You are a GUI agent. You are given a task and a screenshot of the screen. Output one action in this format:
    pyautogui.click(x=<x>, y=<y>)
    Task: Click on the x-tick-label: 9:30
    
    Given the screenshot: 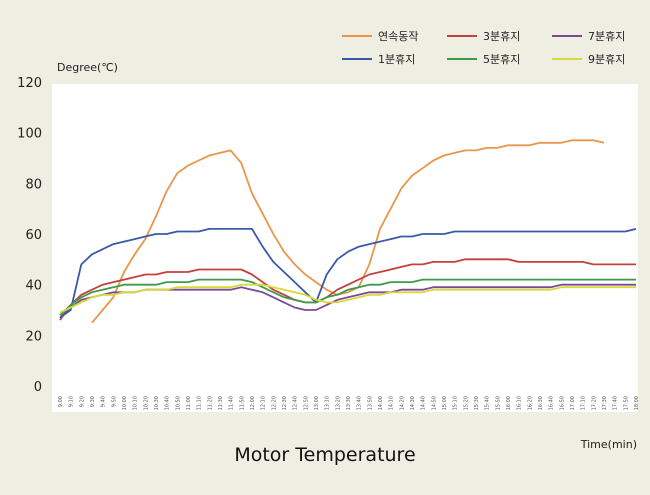 What is the action you would take?
    pyautogui.click(x=93, y=401)
    